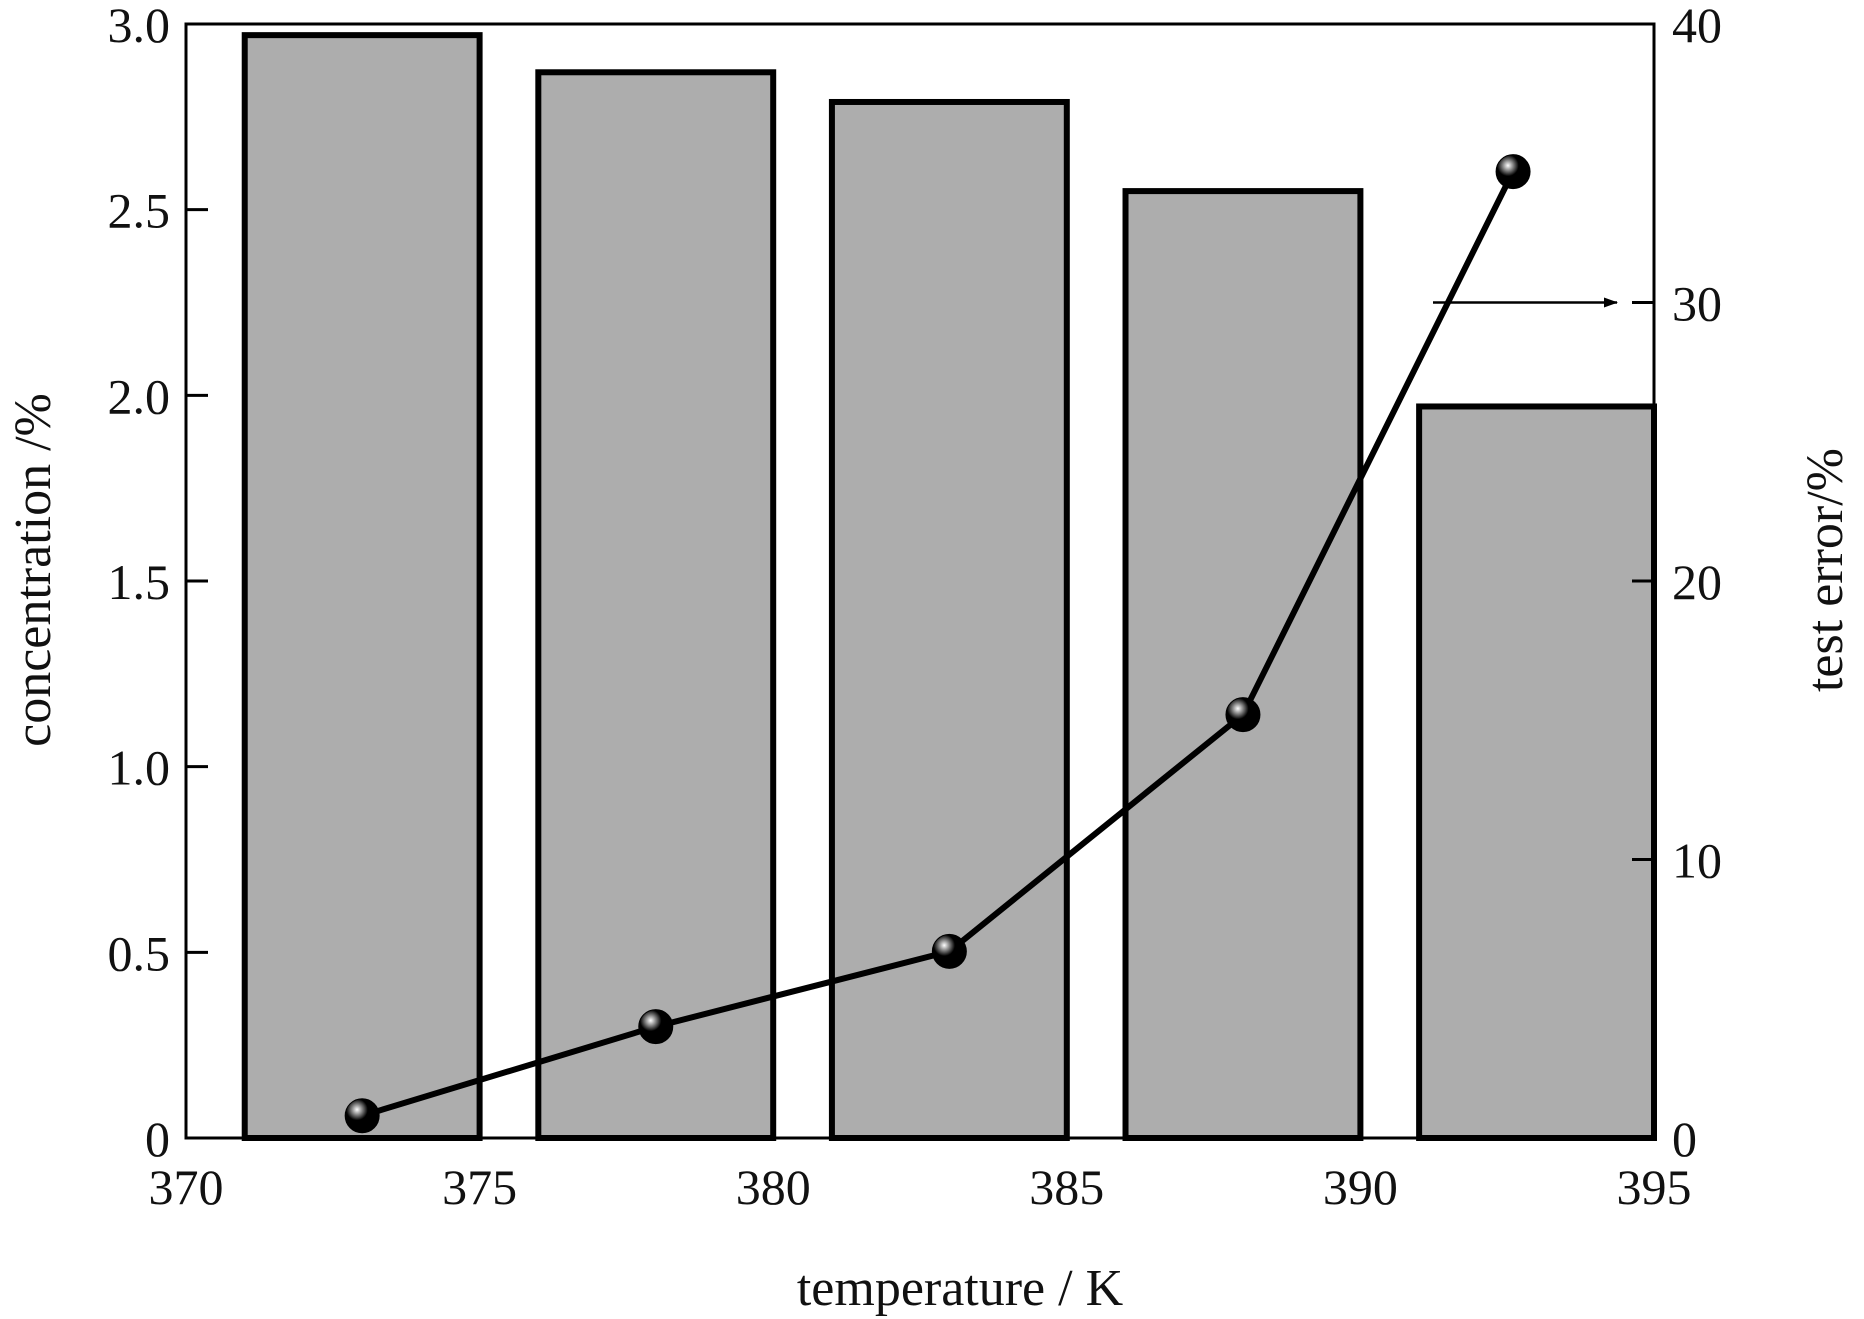  Describe the element at coordinates (157, 1139) in the screenshot. I see `y-tick-label: 0` at that location.